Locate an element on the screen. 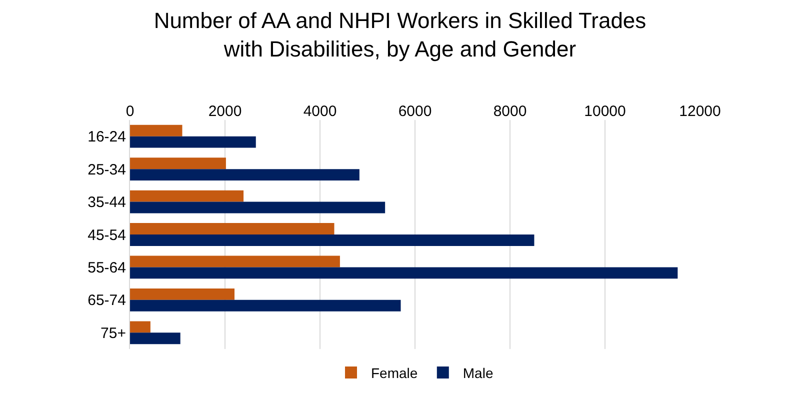  x-tick-label: 12000 is located at coordinates (700, 111).